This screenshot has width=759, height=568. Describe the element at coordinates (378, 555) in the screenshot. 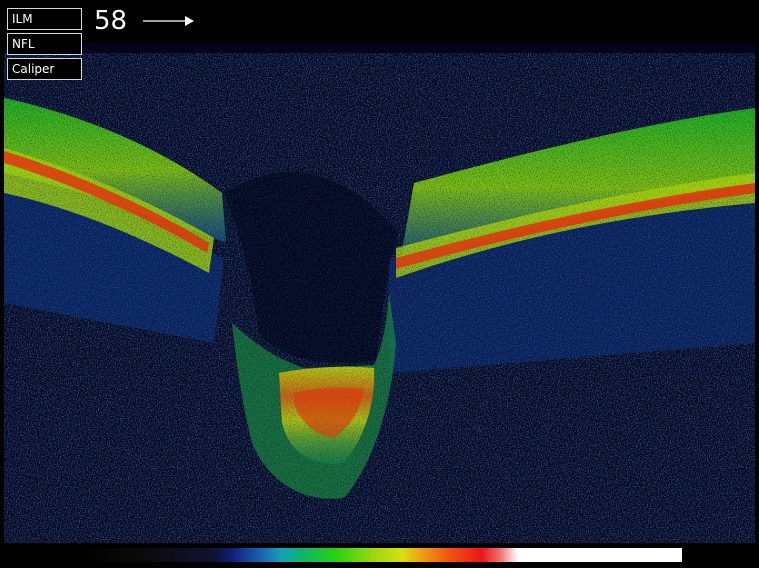

I see `color-scale-bar` at that location.